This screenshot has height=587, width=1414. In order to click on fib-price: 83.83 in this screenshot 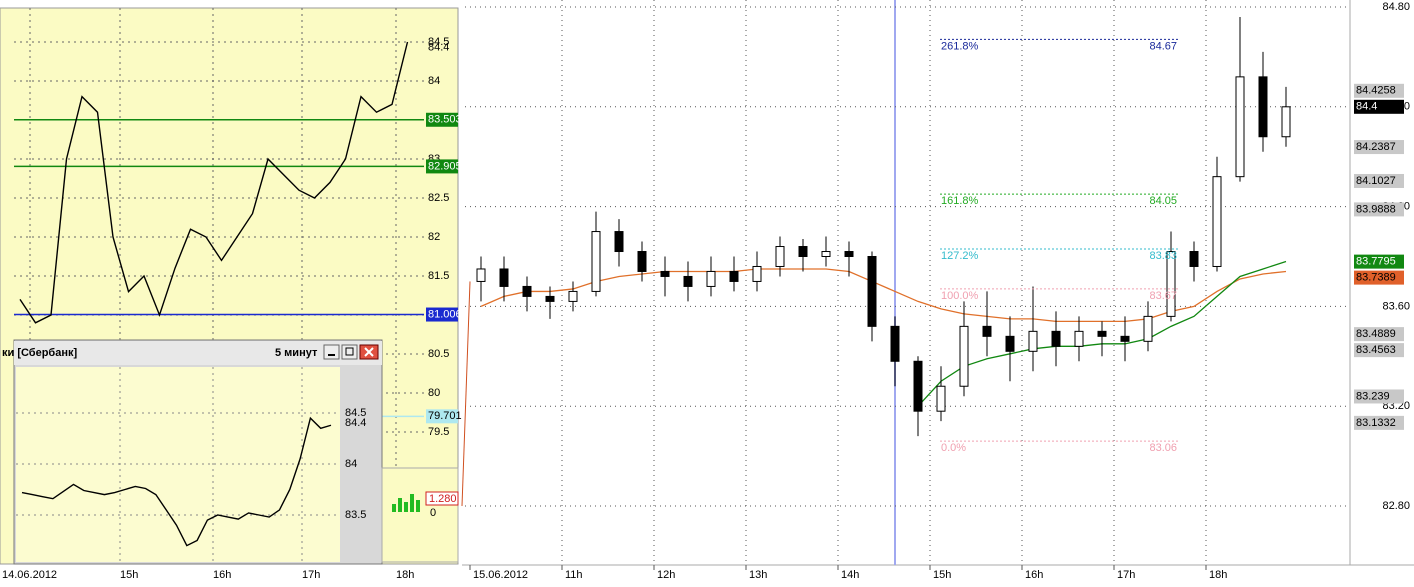, I will do `click(1163, 256)`.